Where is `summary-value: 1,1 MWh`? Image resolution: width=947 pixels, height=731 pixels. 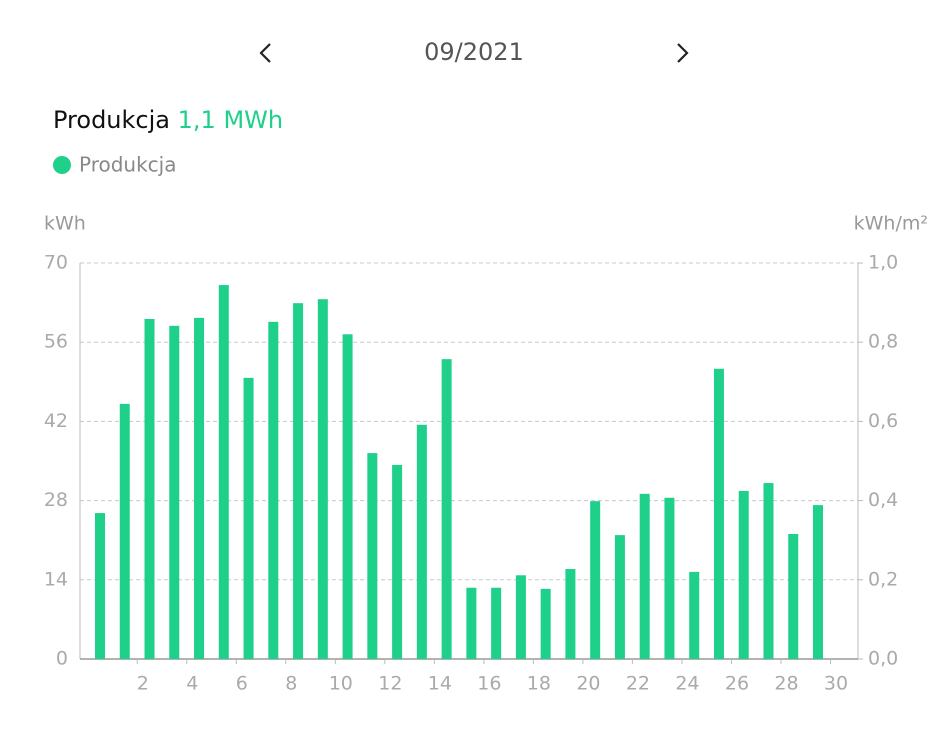 summary-value: 1,1 MWh is located at coordinates (230, 120).